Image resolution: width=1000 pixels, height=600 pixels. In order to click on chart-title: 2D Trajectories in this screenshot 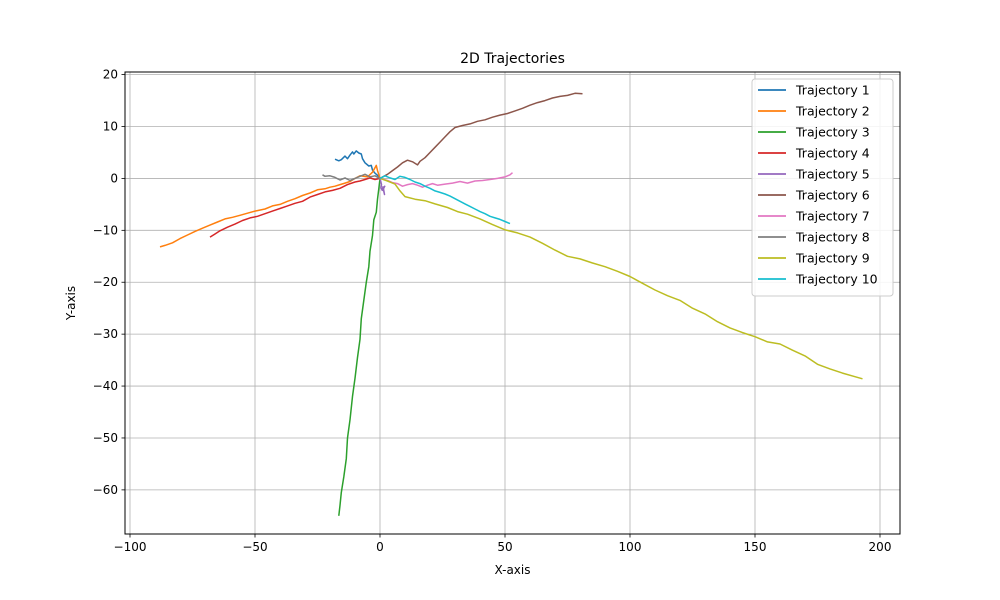, I will do `click(512, 59)`.